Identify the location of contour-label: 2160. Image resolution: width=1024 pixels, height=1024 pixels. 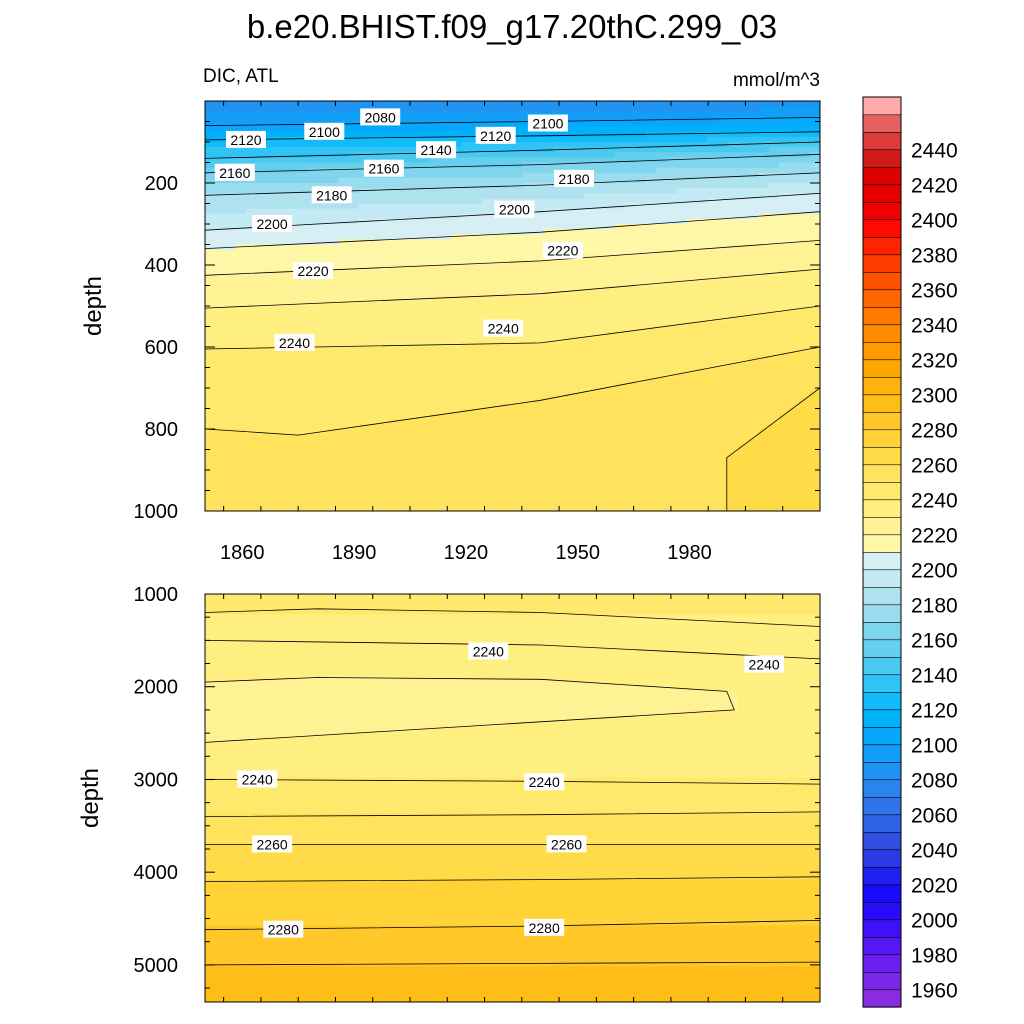
(383, 169).